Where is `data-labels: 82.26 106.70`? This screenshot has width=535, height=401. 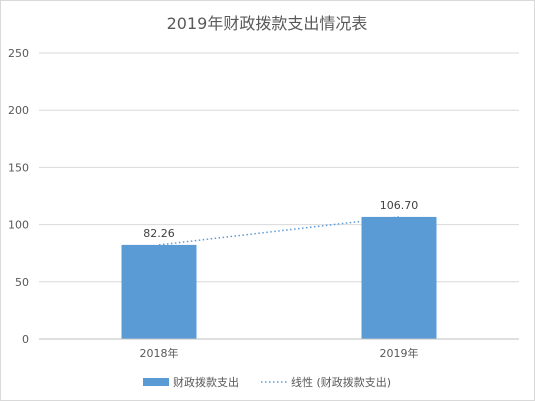
data-labels: 82.26 106.70 is located at coordinates (280, 219).